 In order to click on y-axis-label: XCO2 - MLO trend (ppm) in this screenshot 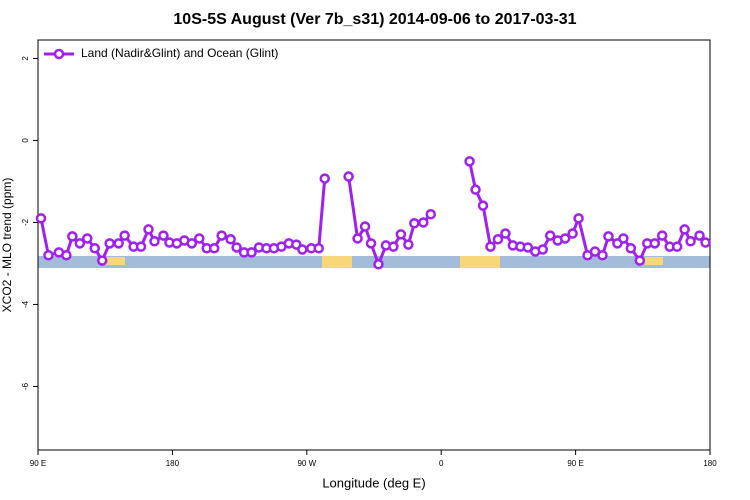, I will do `click(7, 245)`.